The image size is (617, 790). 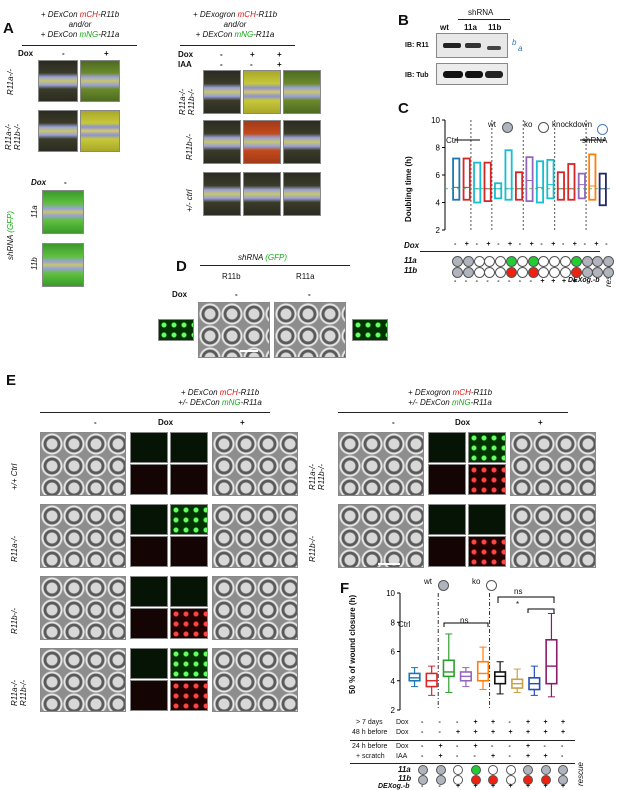 I want to click on lane-label: wt, so click(x=444, y=27).